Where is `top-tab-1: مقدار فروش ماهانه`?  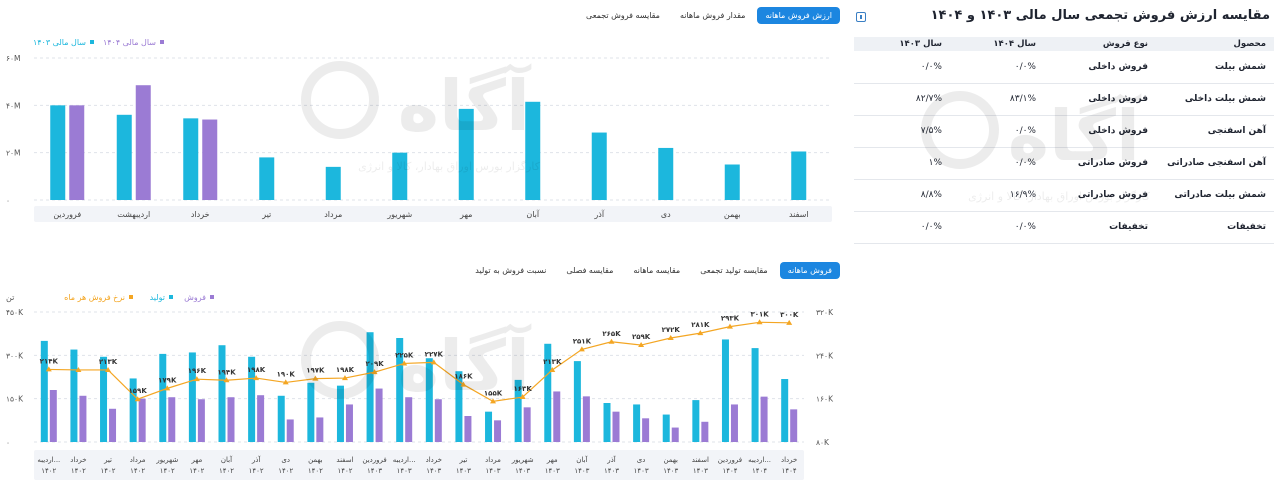
top-tab-1: مقدار فروش ماهانه is located at coordinates (712, 15).